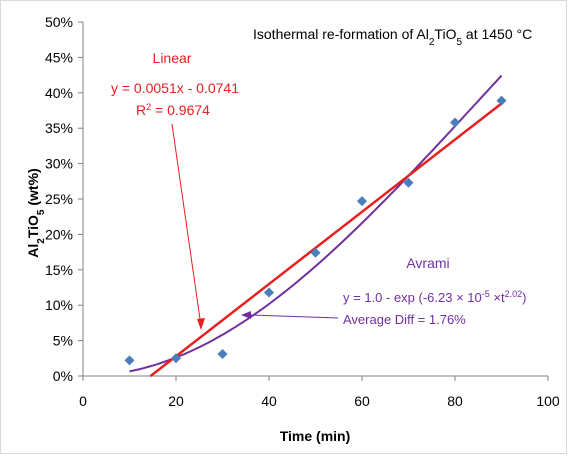 The width and height of the screenshot is (568, 460). Describe the element at coordinates (83, 401) in the screenshot. I see `x-tick-label: 0` at that location.